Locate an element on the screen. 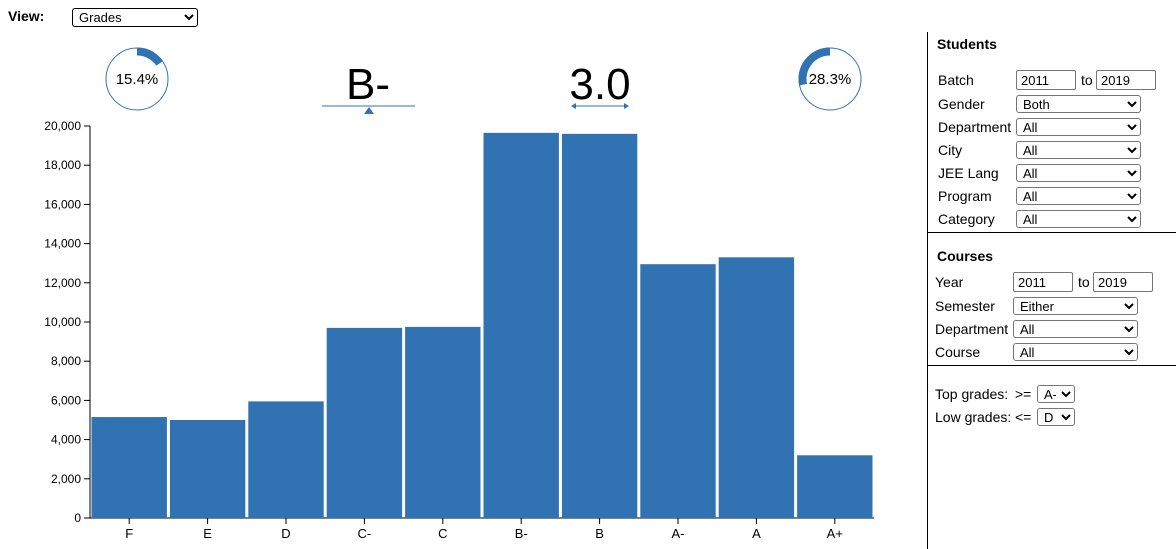  median-marker-icon is located at coordinates (369, 110).